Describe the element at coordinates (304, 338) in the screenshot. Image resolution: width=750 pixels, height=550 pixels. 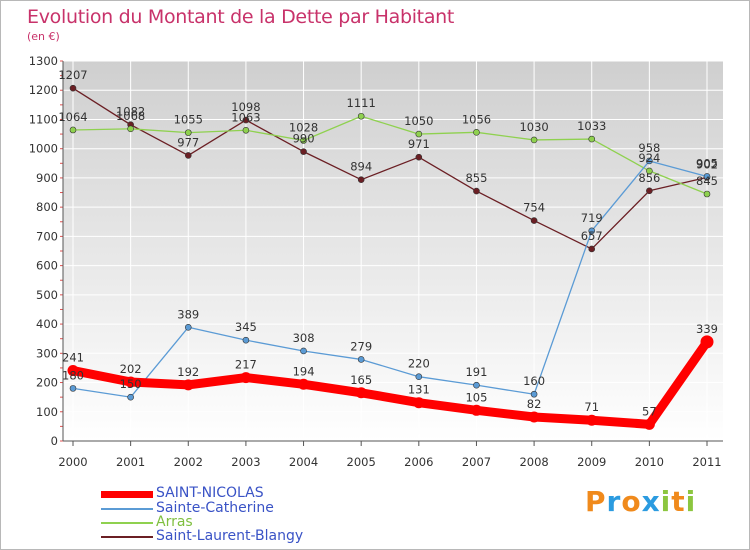
I see `data-label: 308` at that location.